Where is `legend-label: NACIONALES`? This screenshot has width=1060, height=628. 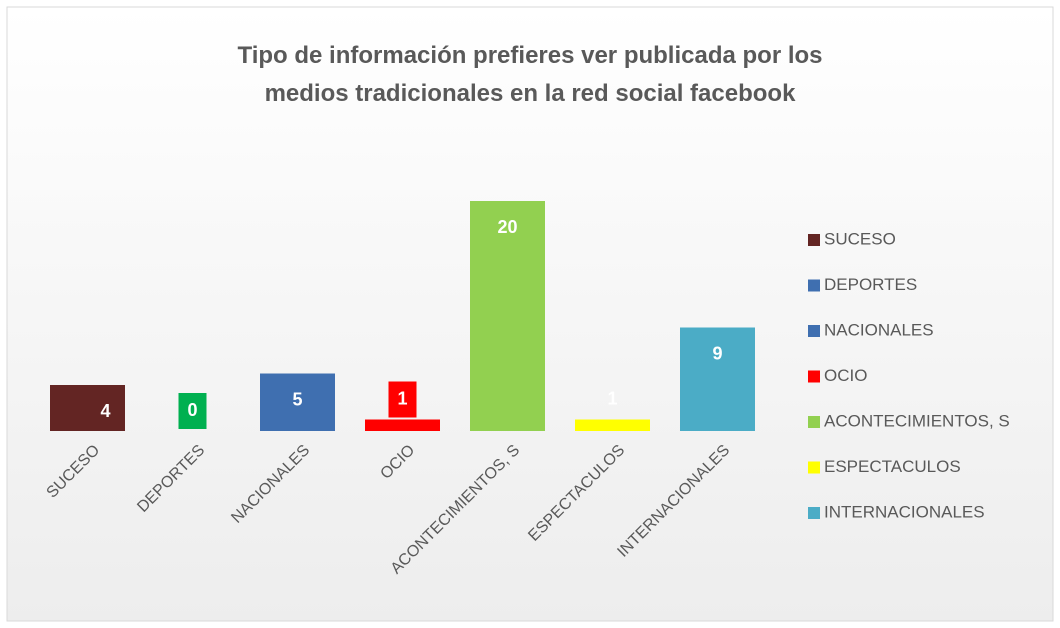 legend-label: NACIONALES is located at coordinates (879, 329).